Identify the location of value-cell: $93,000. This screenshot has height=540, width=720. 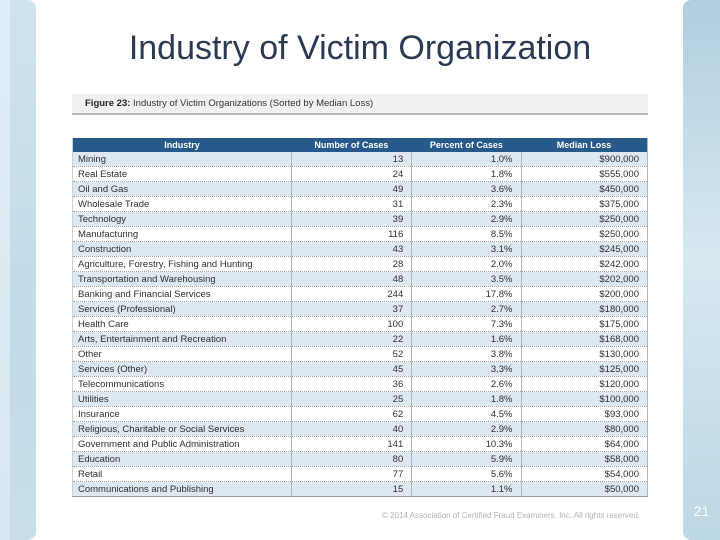
(584, 414).